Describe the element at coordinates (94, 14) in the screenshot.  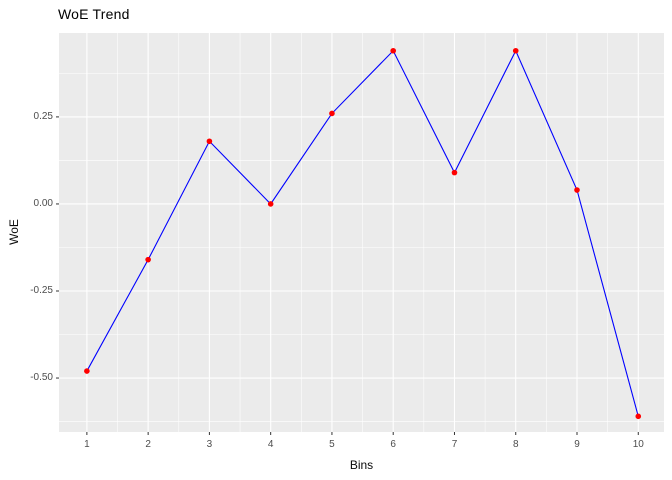
I see `chart-title: WoE Trend` at that location.